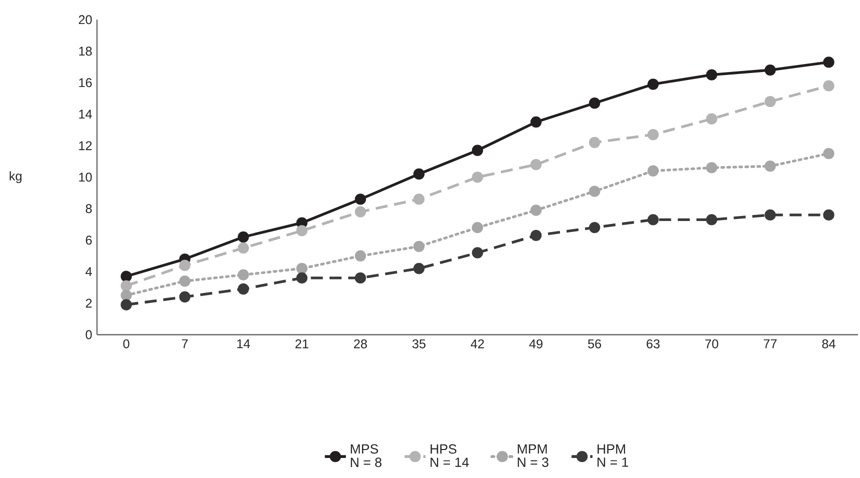  What do you see at coordinates (443, 449) in the screenshot?
I see `legend-label: HPS` at bounding box center [443, 449].